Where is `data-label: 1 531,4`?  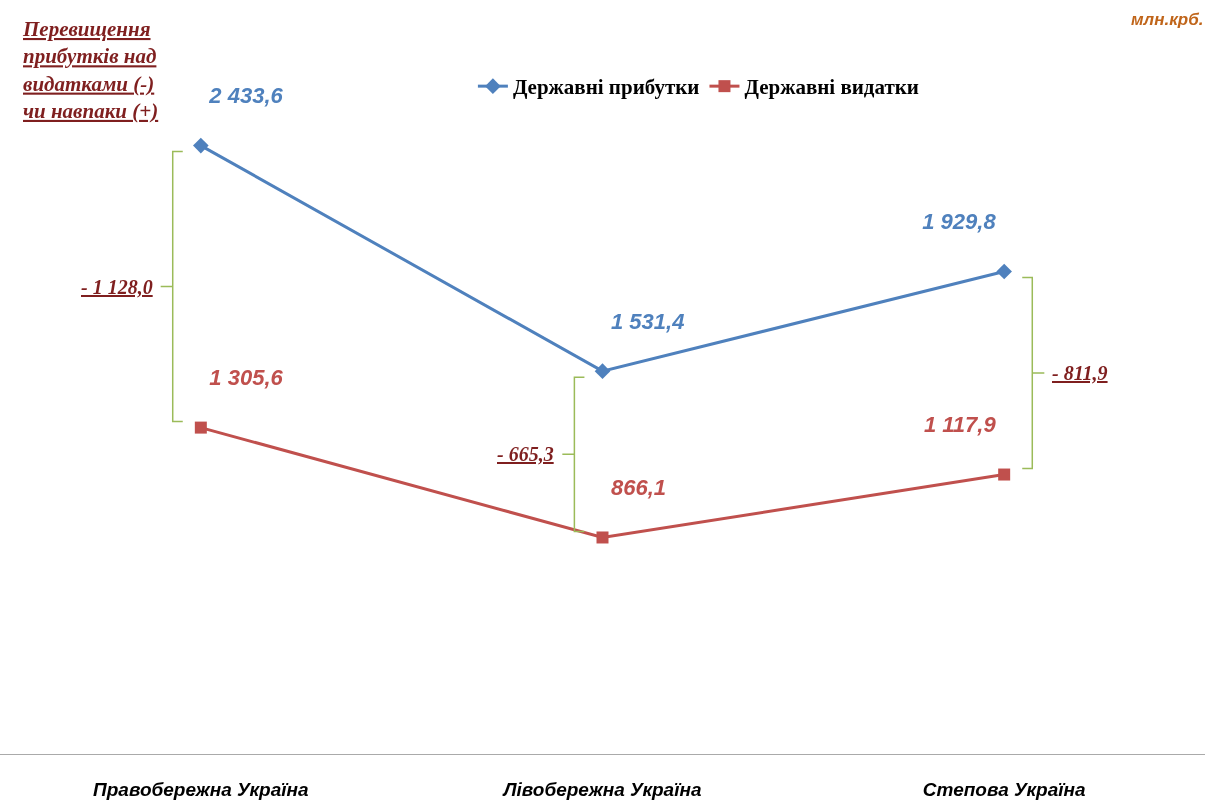
data-label: 1 531,4 is located at coordinates (648, 321).